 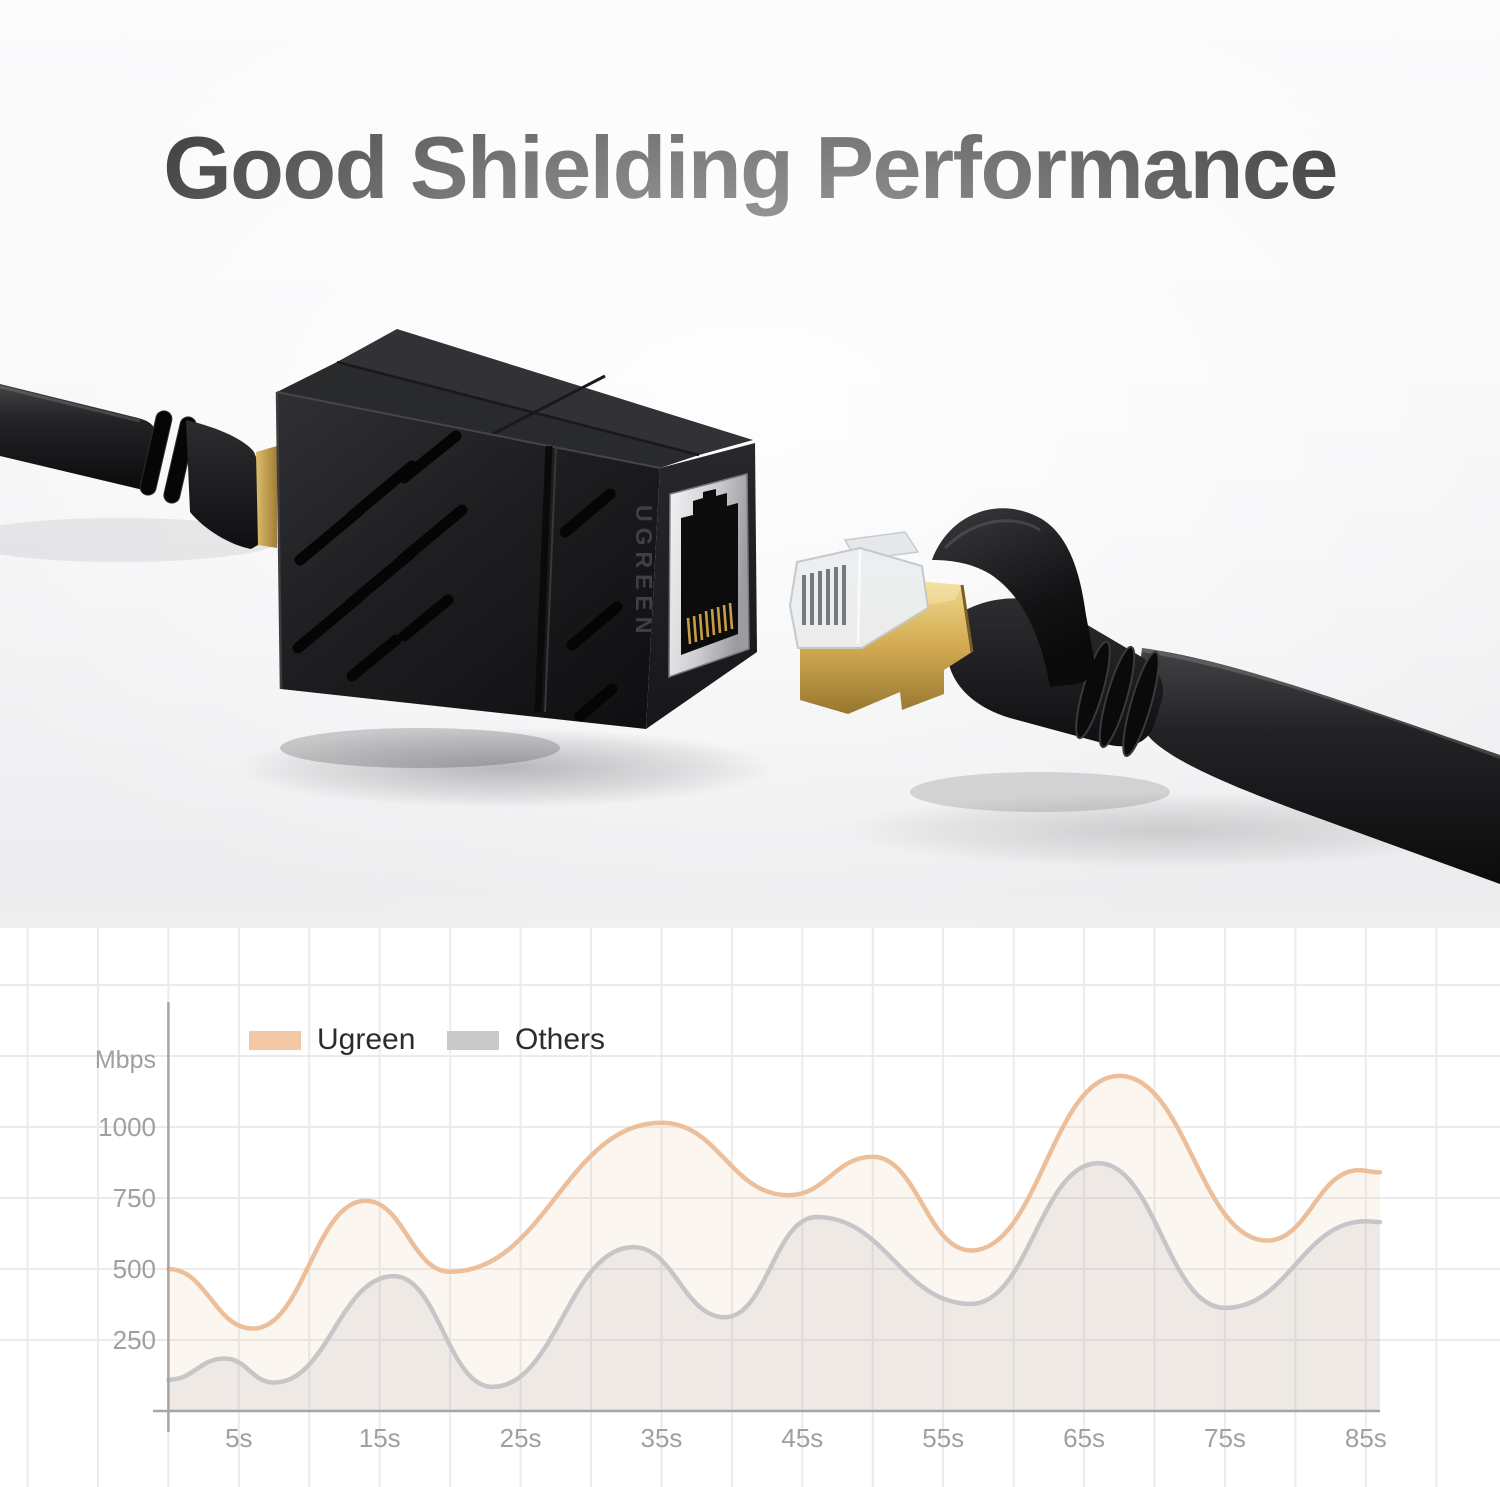 I want to click on y-axis-title: Mbps, so click(x=125, y=1060).